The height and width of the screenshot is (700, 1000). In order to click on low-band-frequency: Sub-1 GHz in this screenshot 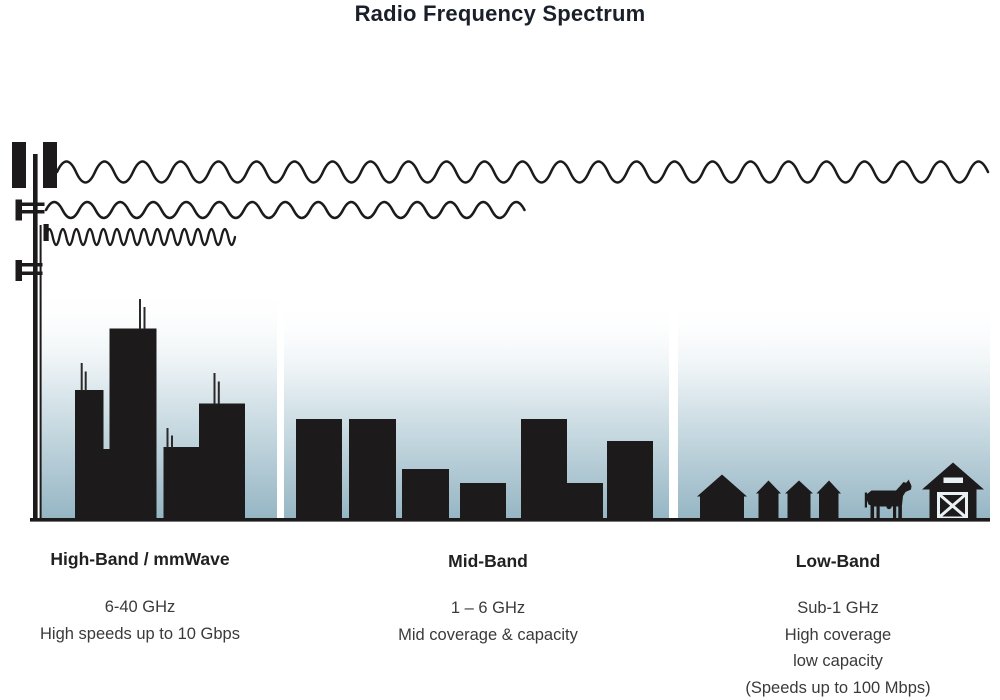, I will do `click(838, 608)`.